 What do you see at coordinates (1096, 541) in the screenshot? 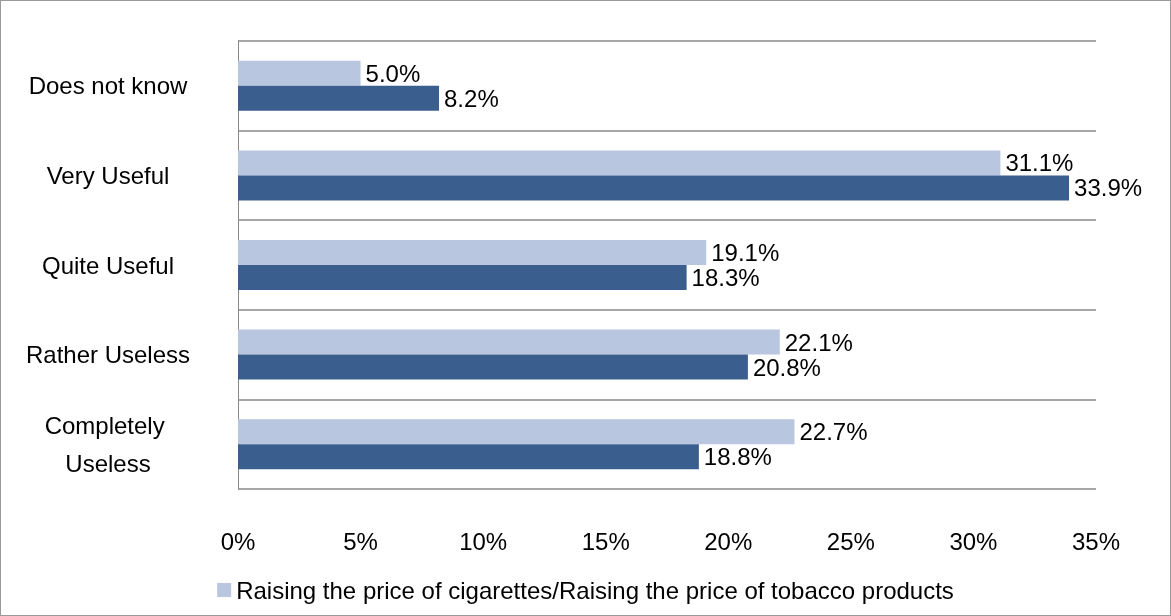
I see `x-tick-label: 35%` at bounding box center [1096, 541].